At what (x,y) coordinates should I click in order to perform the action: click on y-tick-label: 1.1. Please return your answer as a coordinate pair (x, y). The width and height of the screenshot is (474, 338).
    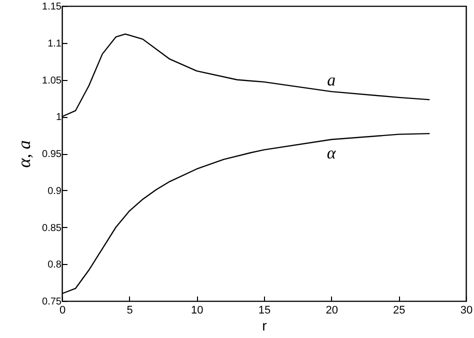
    Looking at the image, I should click on (55, 44).